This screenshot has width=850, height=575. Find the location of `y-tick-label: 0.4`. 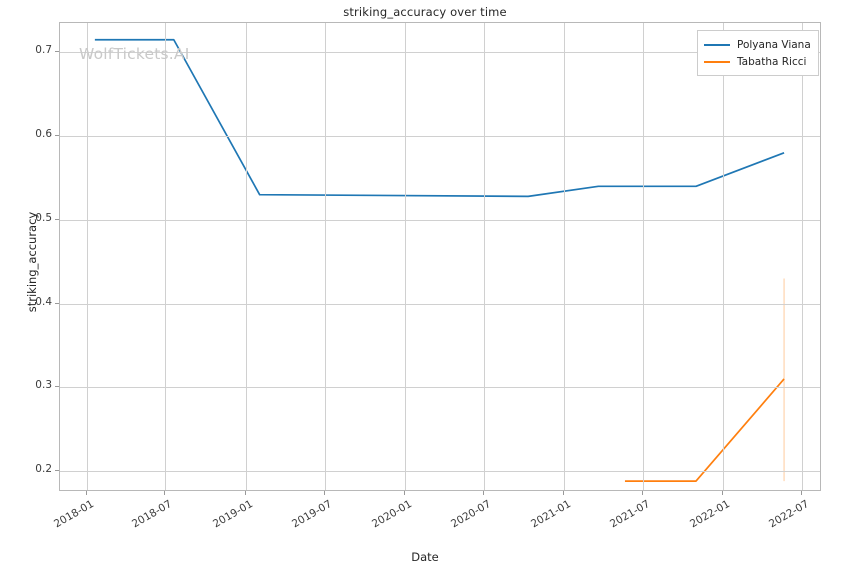

y-tick-label: 0.4 is located at coordinates (43, 301).